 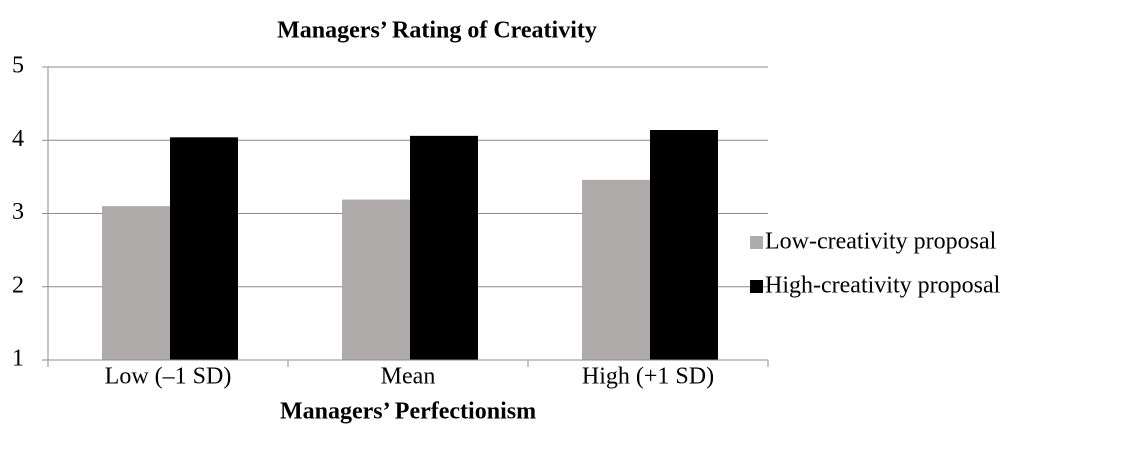 I want to click on y-tick-label: 3, so click(x=18, y=212).